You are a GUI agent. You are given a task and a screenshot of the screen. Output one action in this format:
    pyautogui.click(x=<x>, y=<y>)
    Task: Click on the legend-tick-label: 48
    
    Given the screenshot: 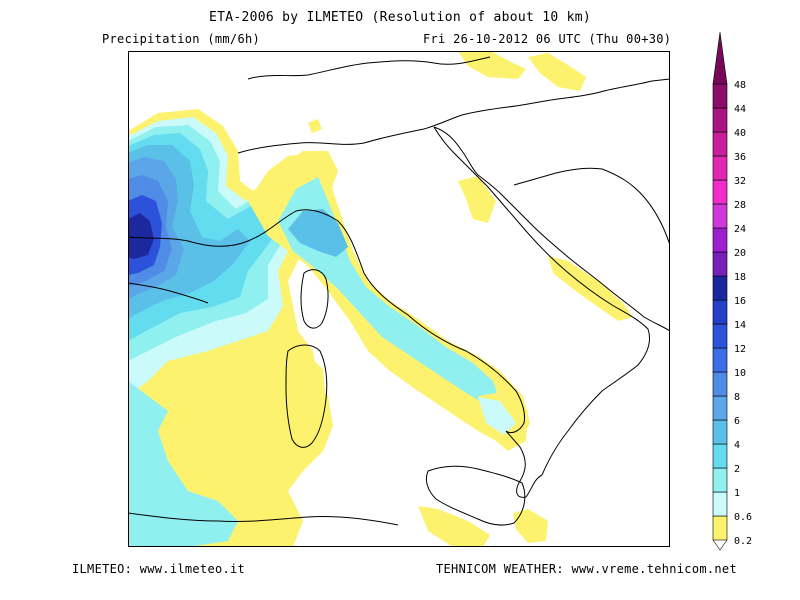 What is the action you would take?
    pyautogui.click(x=740, y=85)
    